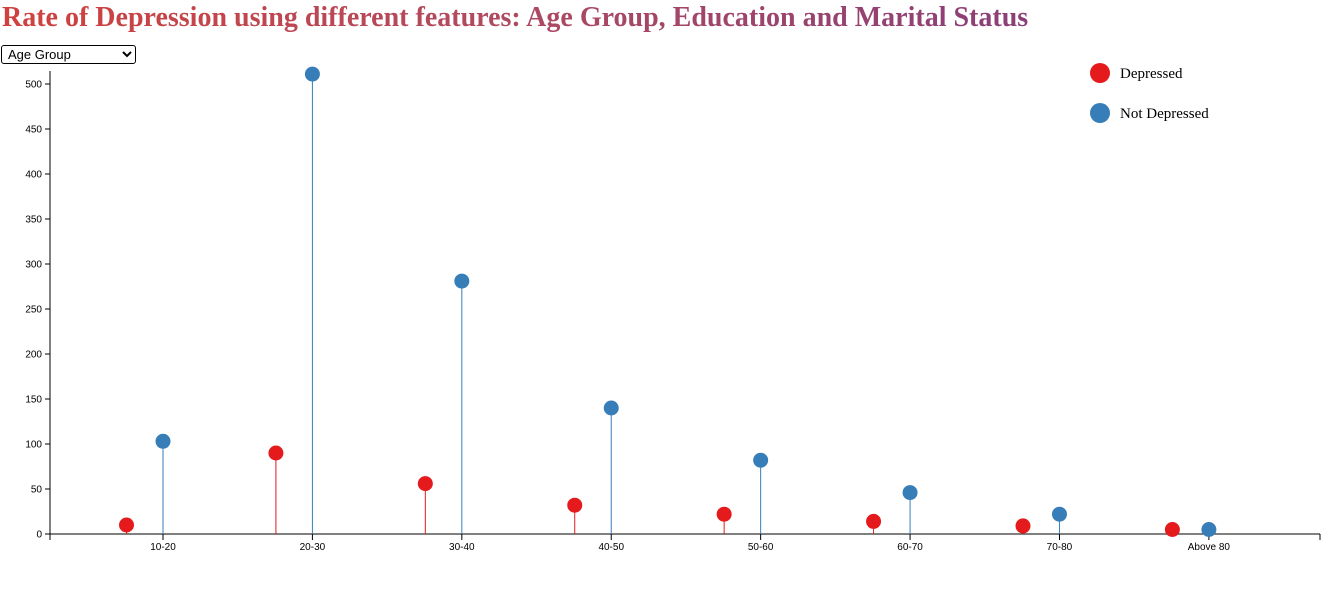  I want to click on legend-label: Not Depressed, so click(1164, 114).